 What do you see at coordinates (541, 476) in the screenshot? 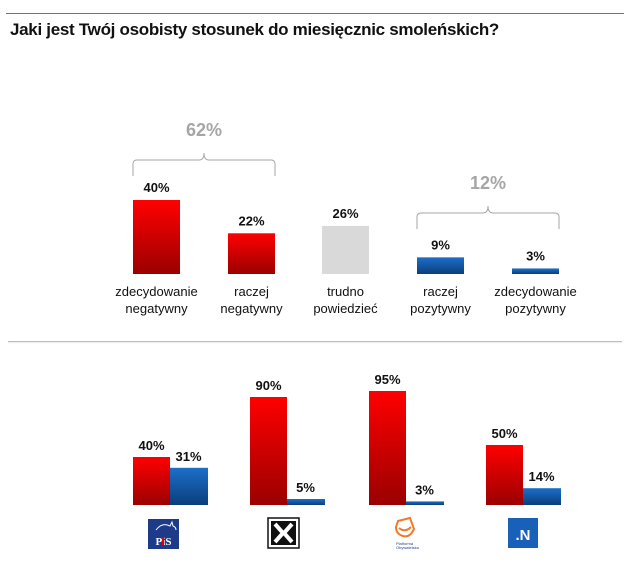
I see `value-label: 14%` at bounding box center [541, 476].